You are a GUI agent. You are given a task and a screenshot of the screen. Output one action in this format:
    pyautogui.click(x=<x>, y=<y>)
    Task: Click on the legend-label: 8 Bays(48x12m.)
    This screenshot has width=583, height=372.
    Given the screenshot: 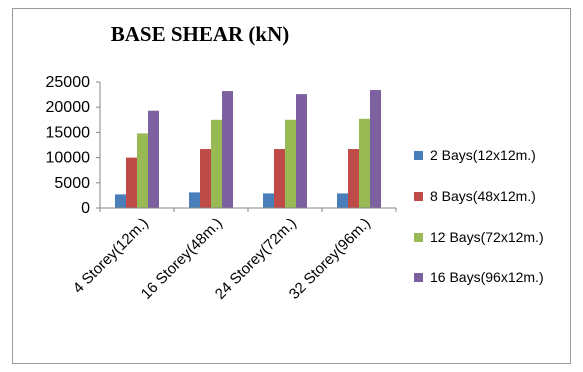 What is the action you would take?
    pyautogui.click(x=483, y=196)
    